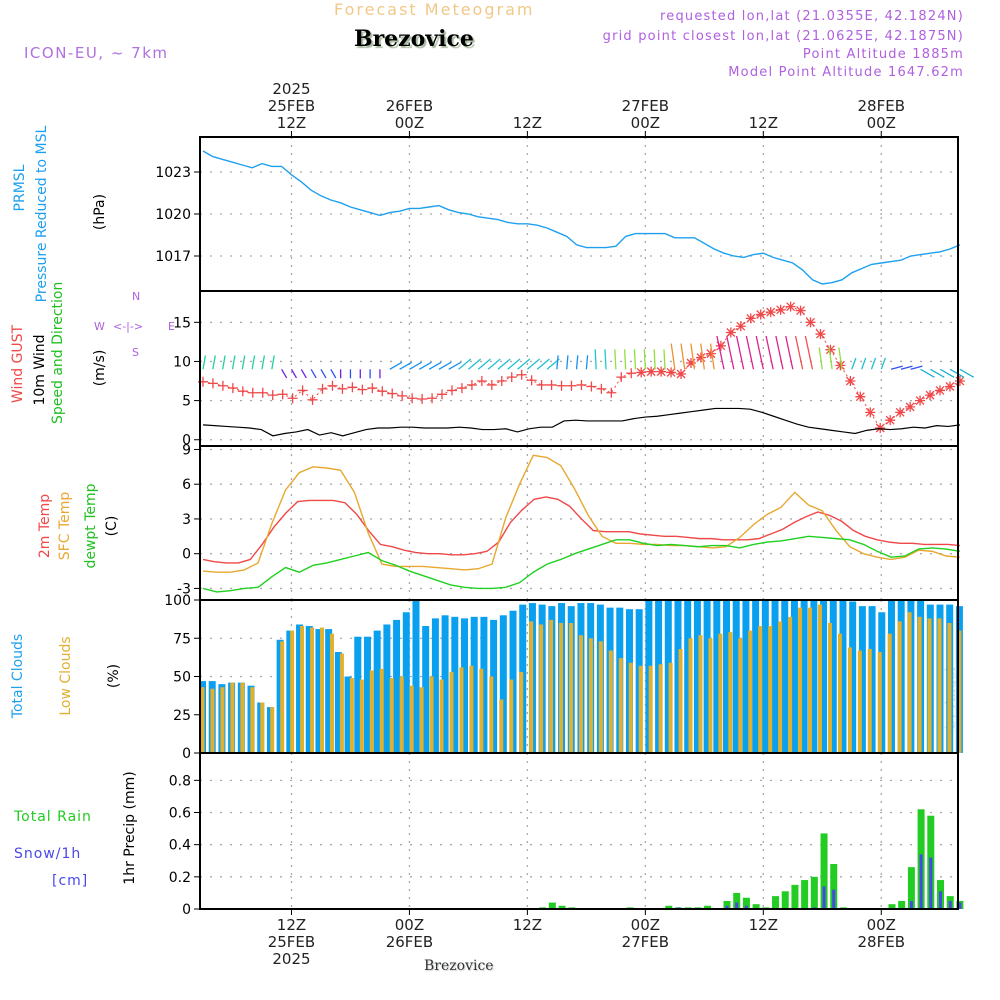 The width and height of the screenshot is (1000, 1000). What do you see at coordinates (186, 555) in the screenshot?
I see `y-tick-label: 0` at bounding box center [186, 555].